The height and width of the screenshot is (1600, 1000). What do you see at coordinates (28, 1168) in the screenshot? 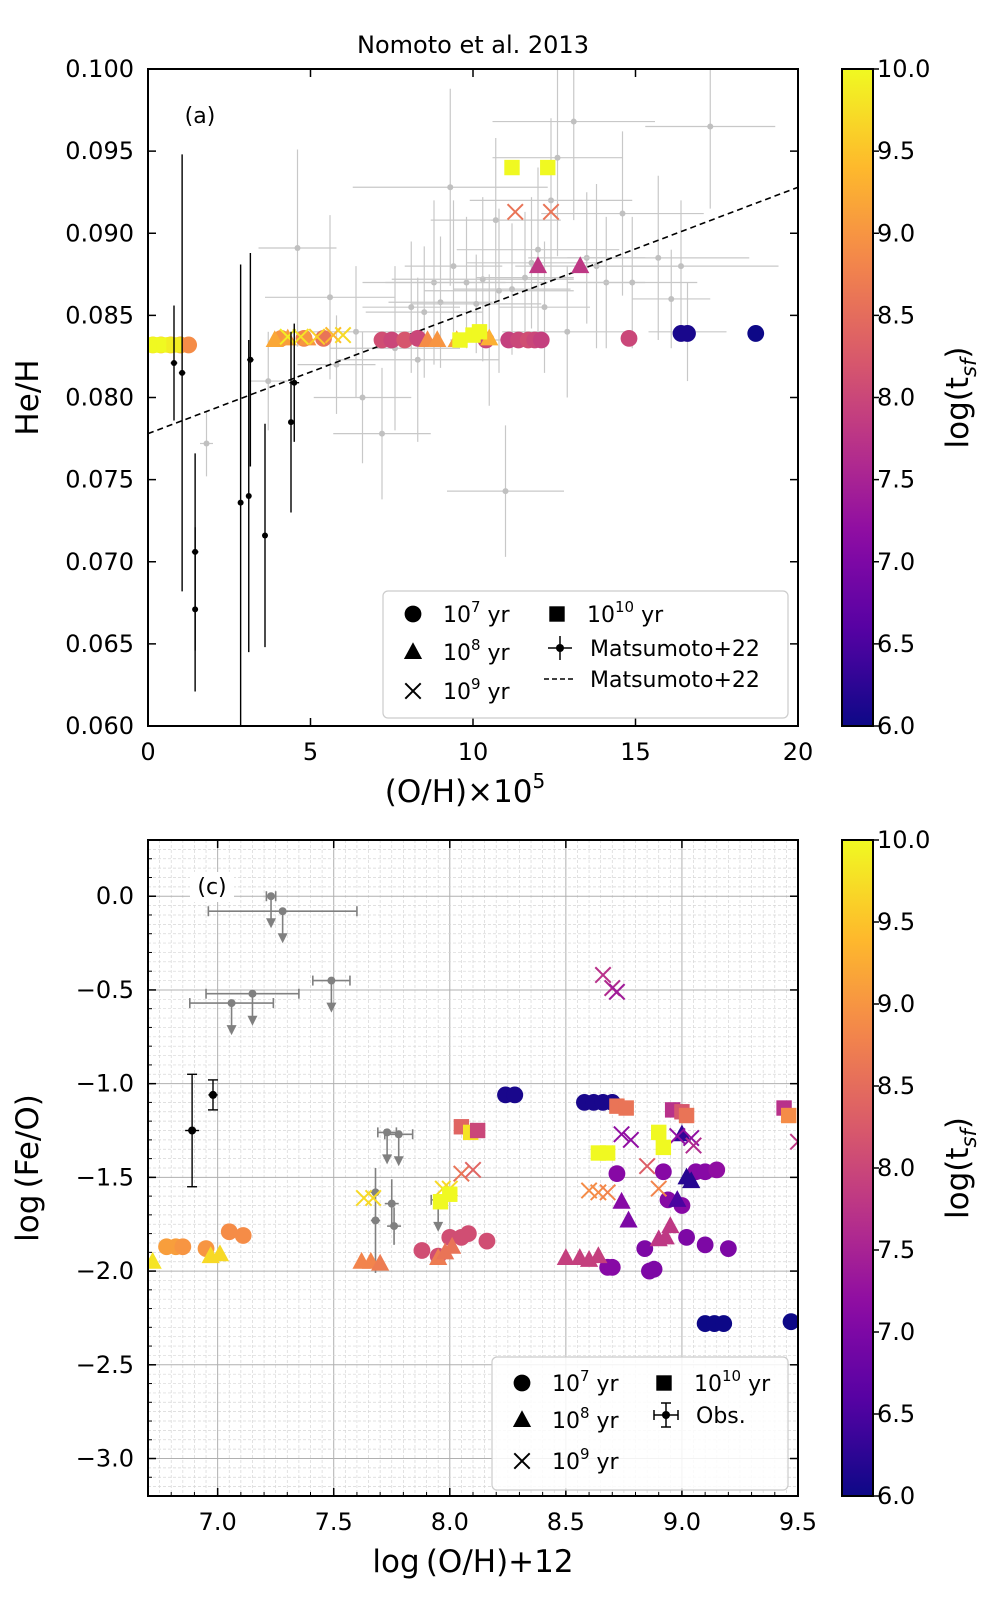
I see `y-axis-label: log (Fe/O)` at bounding box center [28, 1168].